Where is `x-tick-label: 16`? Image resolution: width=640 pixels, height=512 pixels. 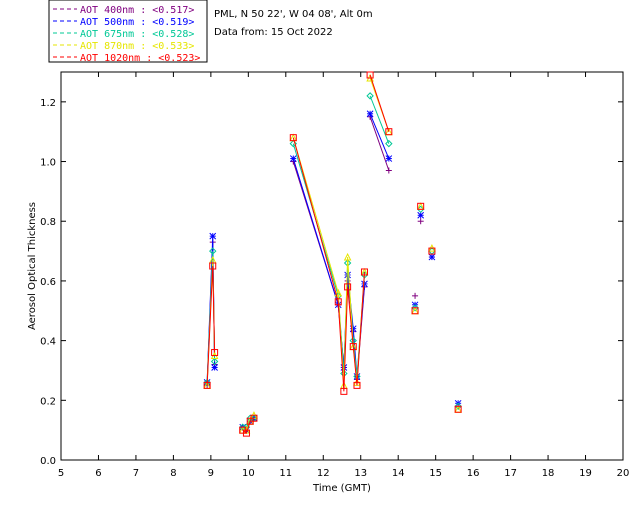 x-tick-label: 16 is located at coordinates (473, 473).